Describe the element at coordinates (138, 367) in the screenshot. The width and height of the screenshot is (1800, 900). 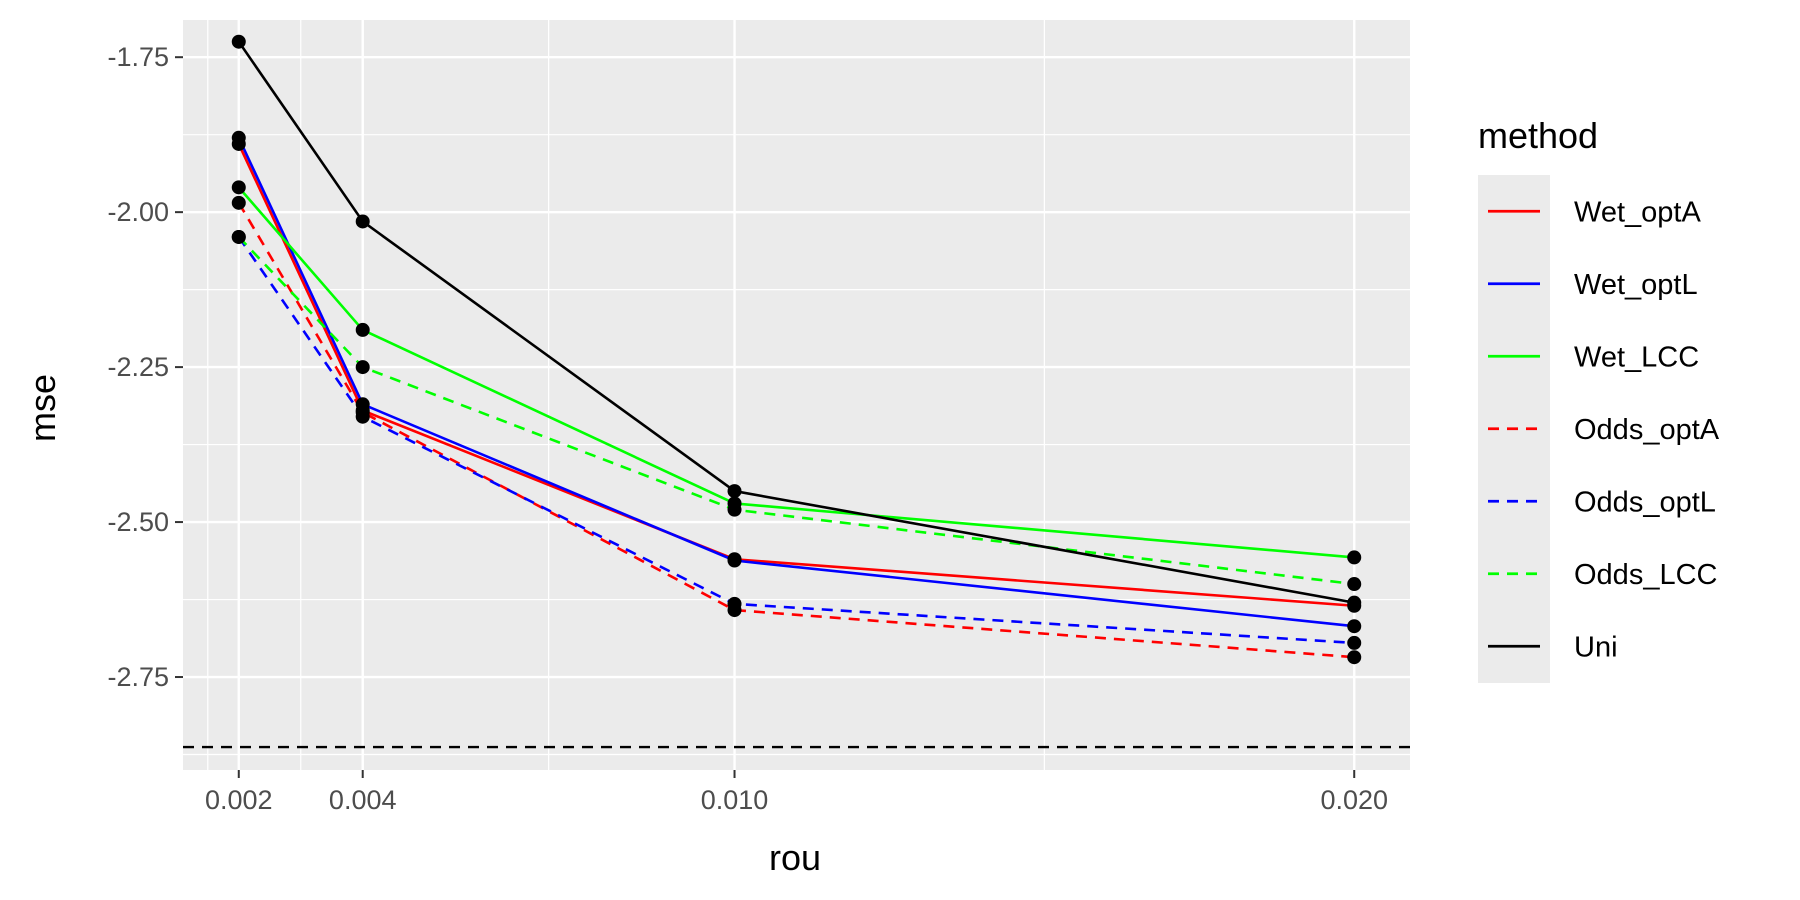
I see `y-tick-label: -2.25` at that location.